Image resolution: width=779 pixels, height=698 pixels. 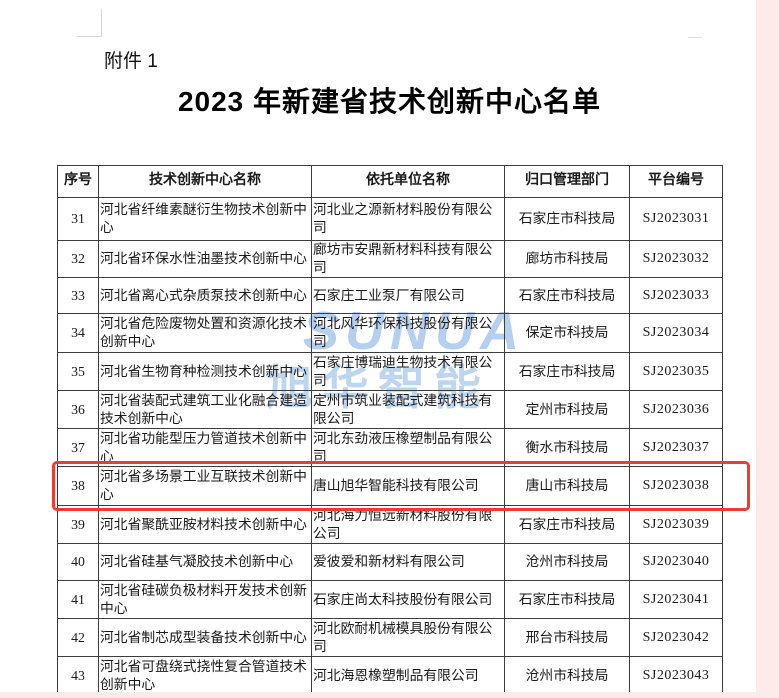 What do you see at coordinates (131, 61) in the screenshot?
I see `attachment-label: 附件 1` at bounding box center [131, 61].